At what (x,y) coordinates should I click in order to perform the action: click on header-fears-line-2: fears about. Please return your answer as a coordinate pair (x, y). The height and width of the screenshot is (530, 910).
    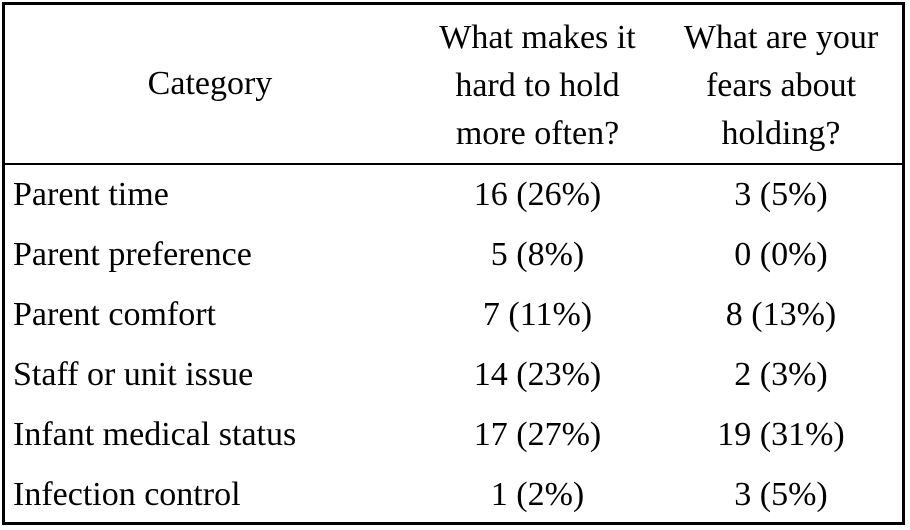
    Looking at the image, I should click on (781, 85).